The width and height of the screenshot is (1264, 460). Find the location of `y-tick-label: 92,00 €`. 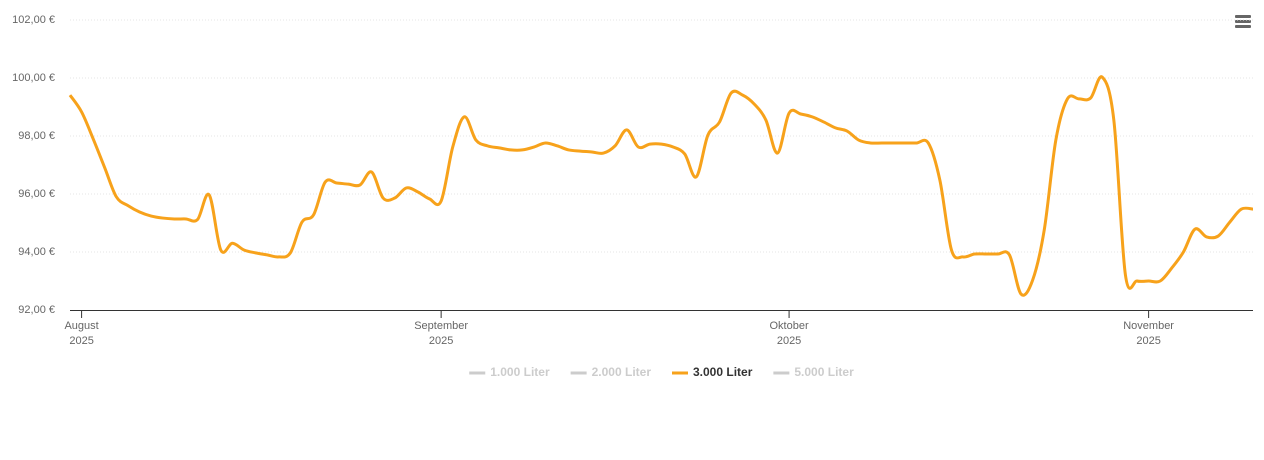

y-tick-label: 92,00 € is located at coordinates (36, 310).